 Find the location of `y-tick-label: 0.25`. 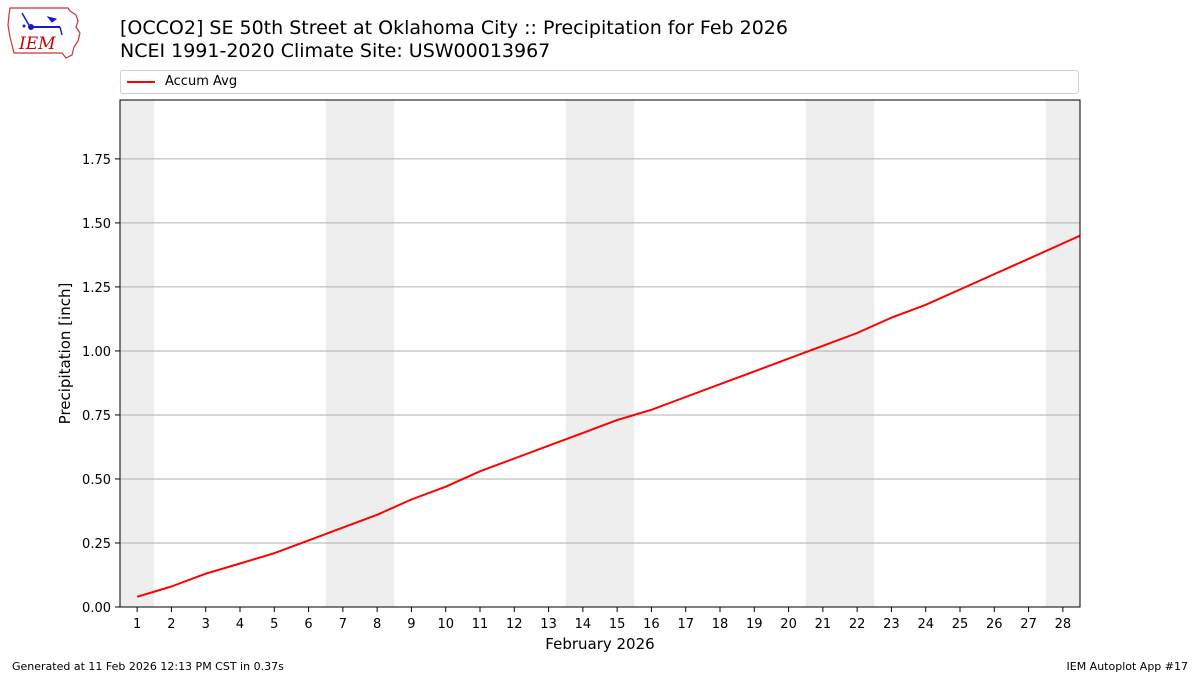

y-tick-label: 0.25 is located at coordinates (96, 544).